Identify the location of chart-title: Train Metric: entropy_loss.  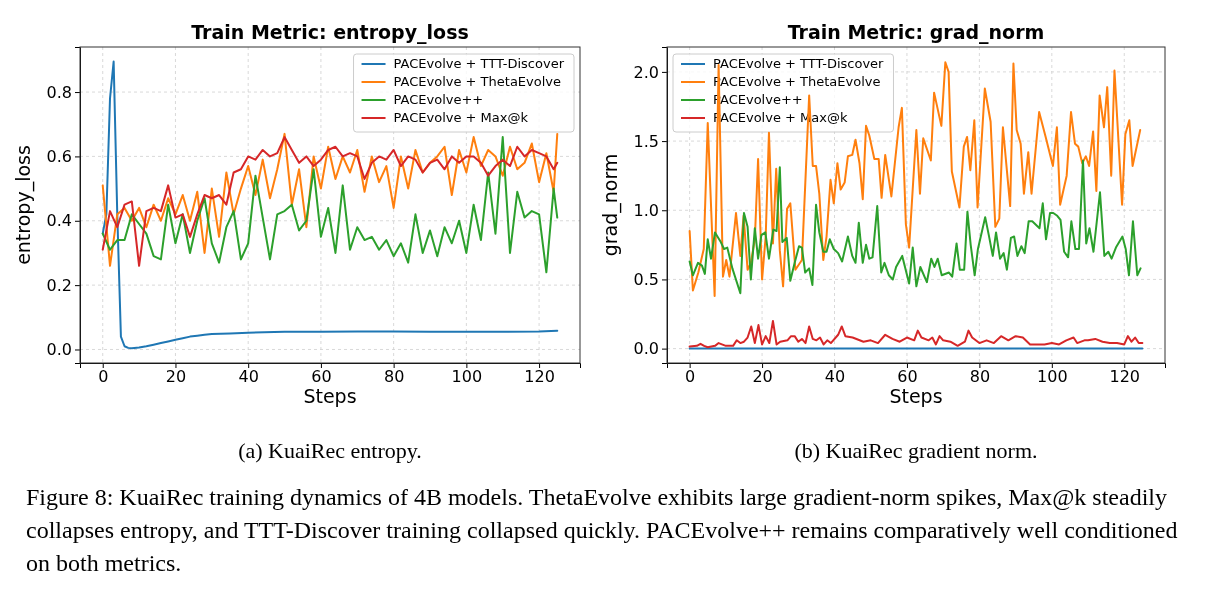
(330, 32).